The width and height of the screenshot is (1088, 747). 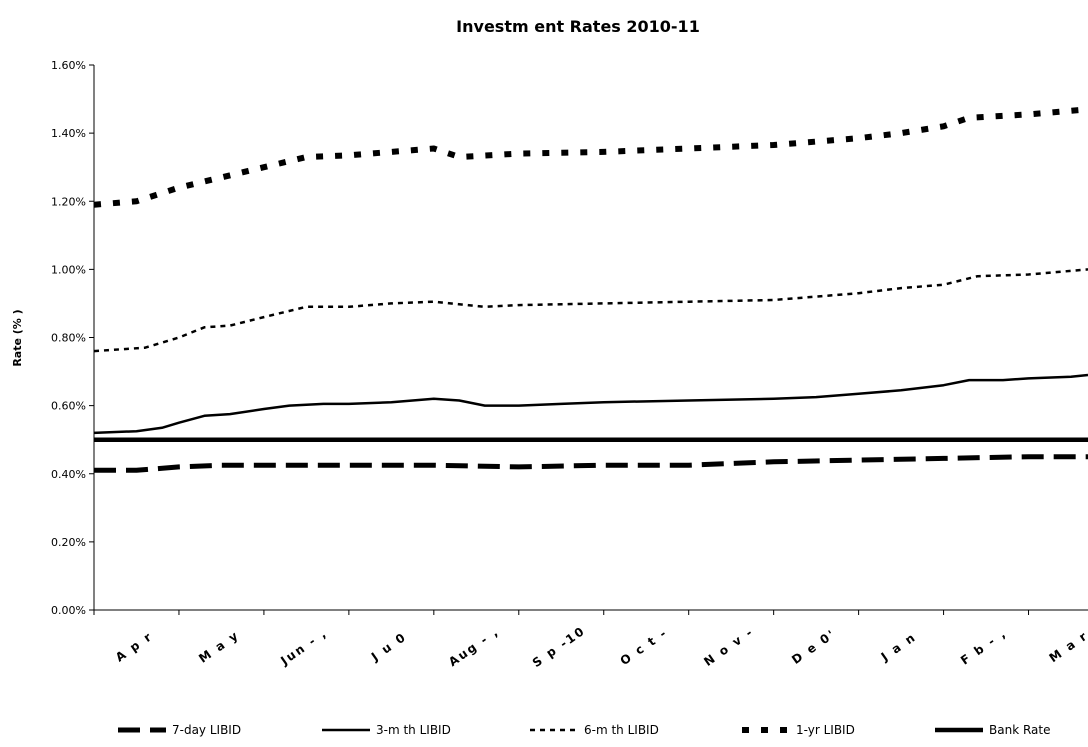 What do you see at coordinates (206, 730) in the screenshot?
I see `legend-label-7-day-libid: 7-day LIBID` at bounding box center [206, 730].